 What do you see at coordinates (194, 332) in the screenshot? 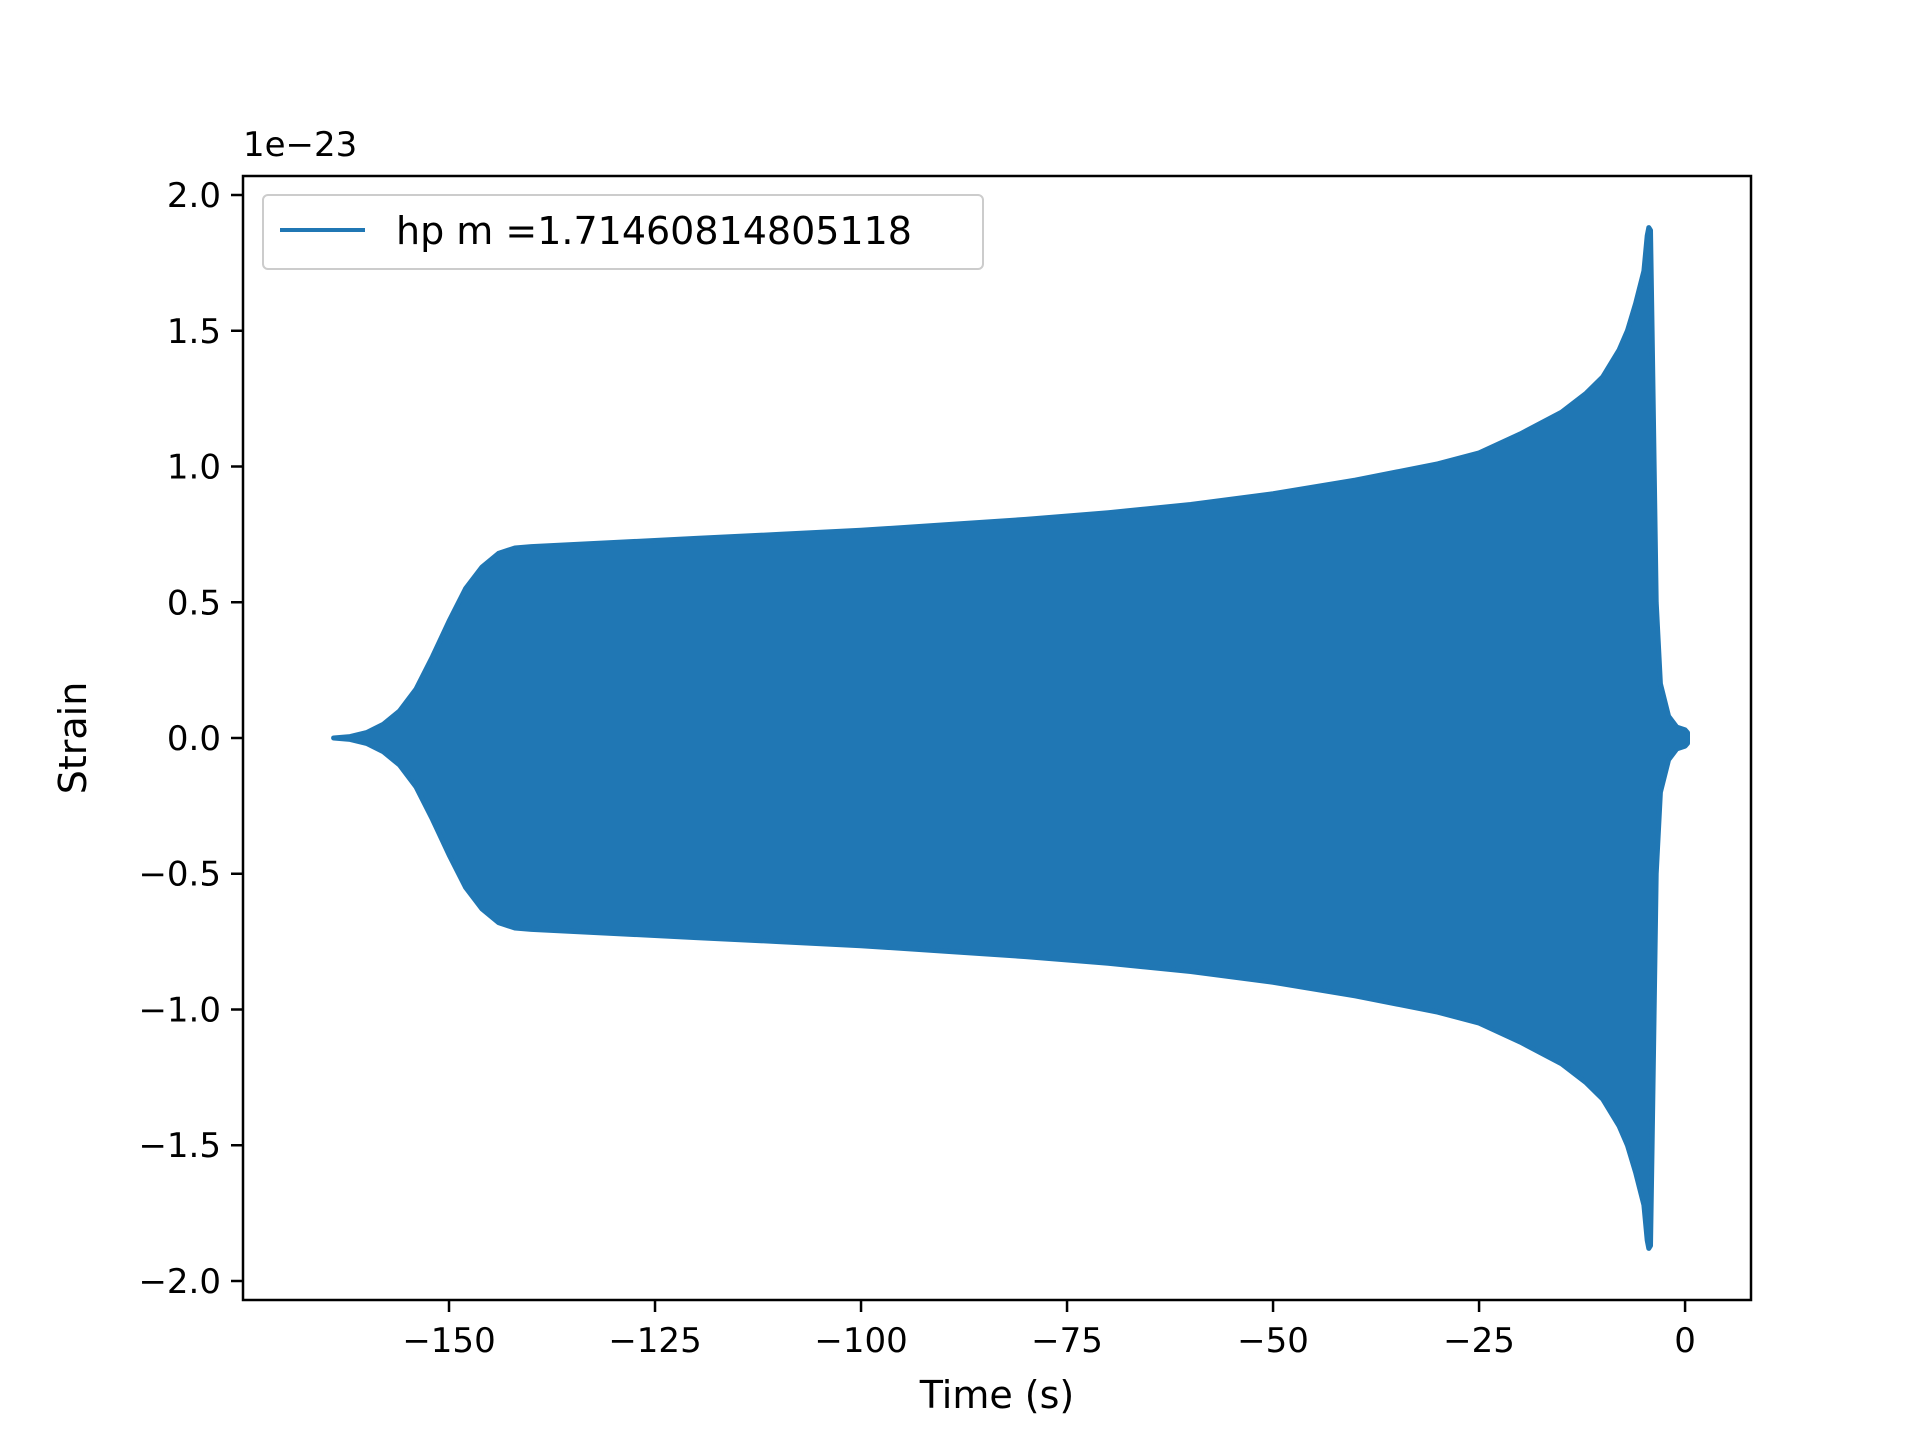
I see `y-tick-label: 1.5` at bounding box center [194, 332].